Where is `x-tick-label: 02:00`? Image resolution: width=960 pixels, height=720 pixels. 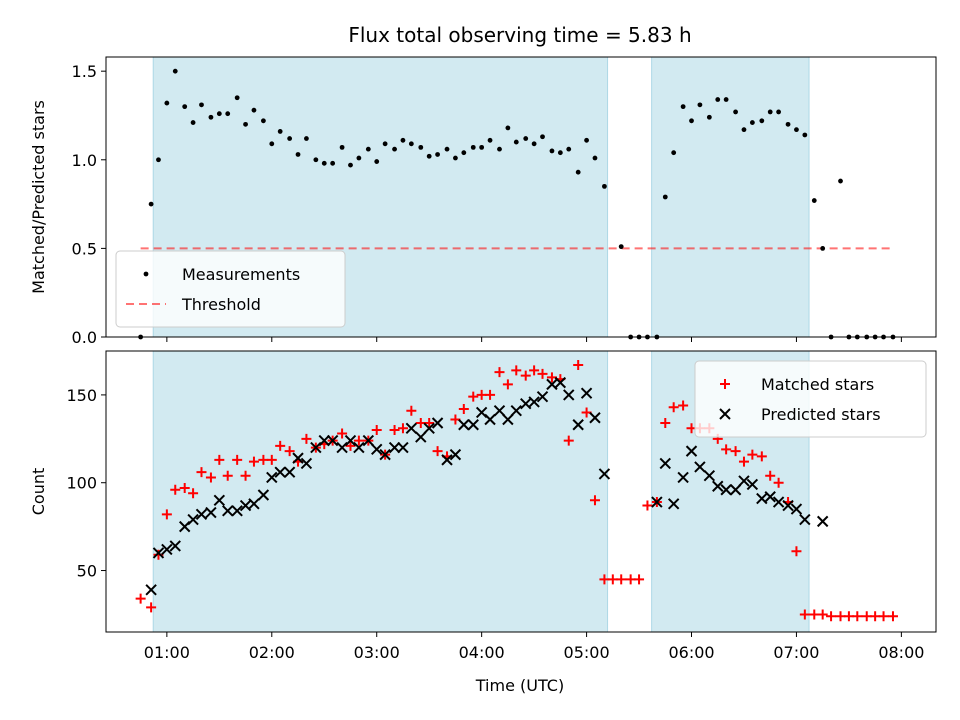 x-tick-label: 02:00 is located at coordinates (272, 652).